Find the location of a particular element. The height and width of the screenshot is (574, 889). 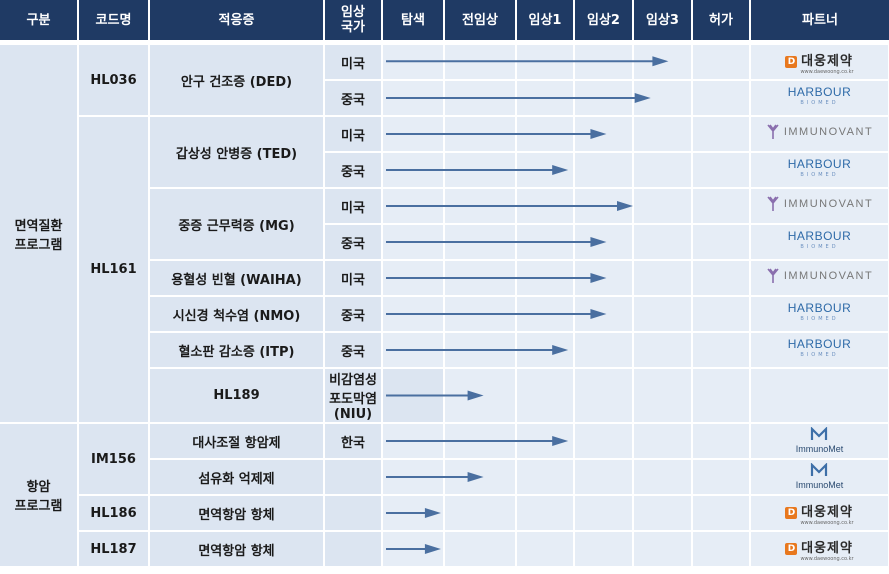

table-row: HL187 면역항암 항체 D 대웅제약 www.daewoong.co.kr is located at coordinates (444, 549).